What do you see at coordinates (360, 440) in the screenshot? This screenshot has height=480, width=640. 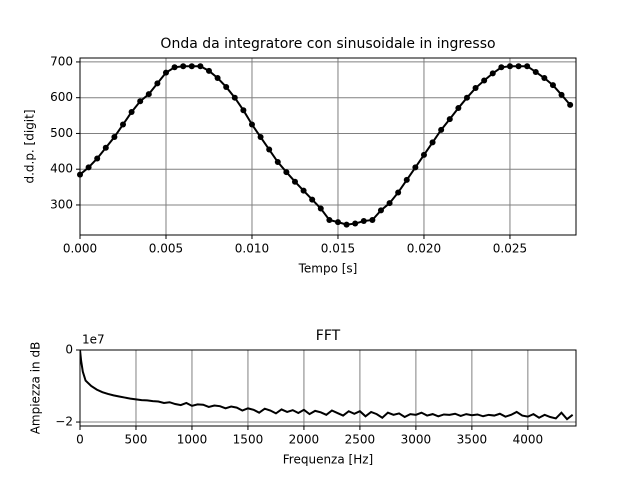 I see `x-tick-label: 2500` at bounding box center [360, 440].